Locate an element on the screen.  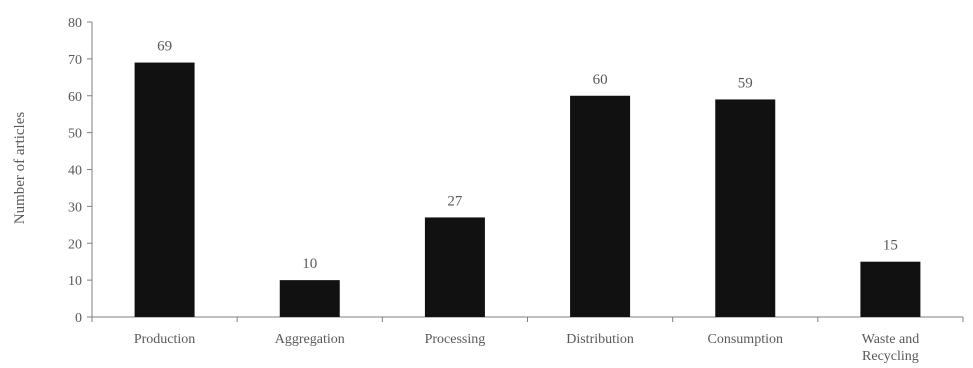
x-category-label-line: Processing is located at coordinates (455, 339).